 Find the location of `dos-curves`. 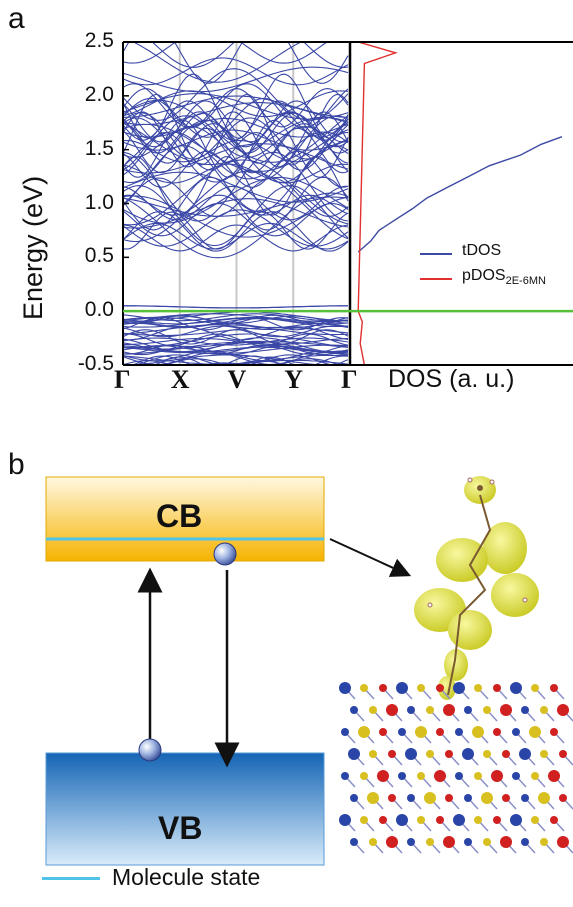

dos-curves is located at coordinates (460, 203).